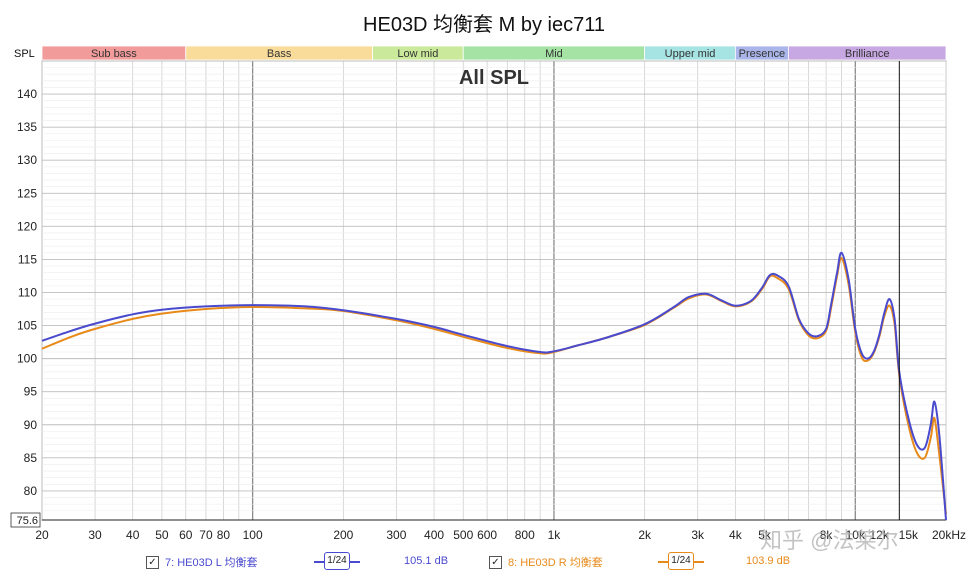 This screenshot has width=968, height=577. I want to click on x-tick-5000: 5k, so click(765, 535).